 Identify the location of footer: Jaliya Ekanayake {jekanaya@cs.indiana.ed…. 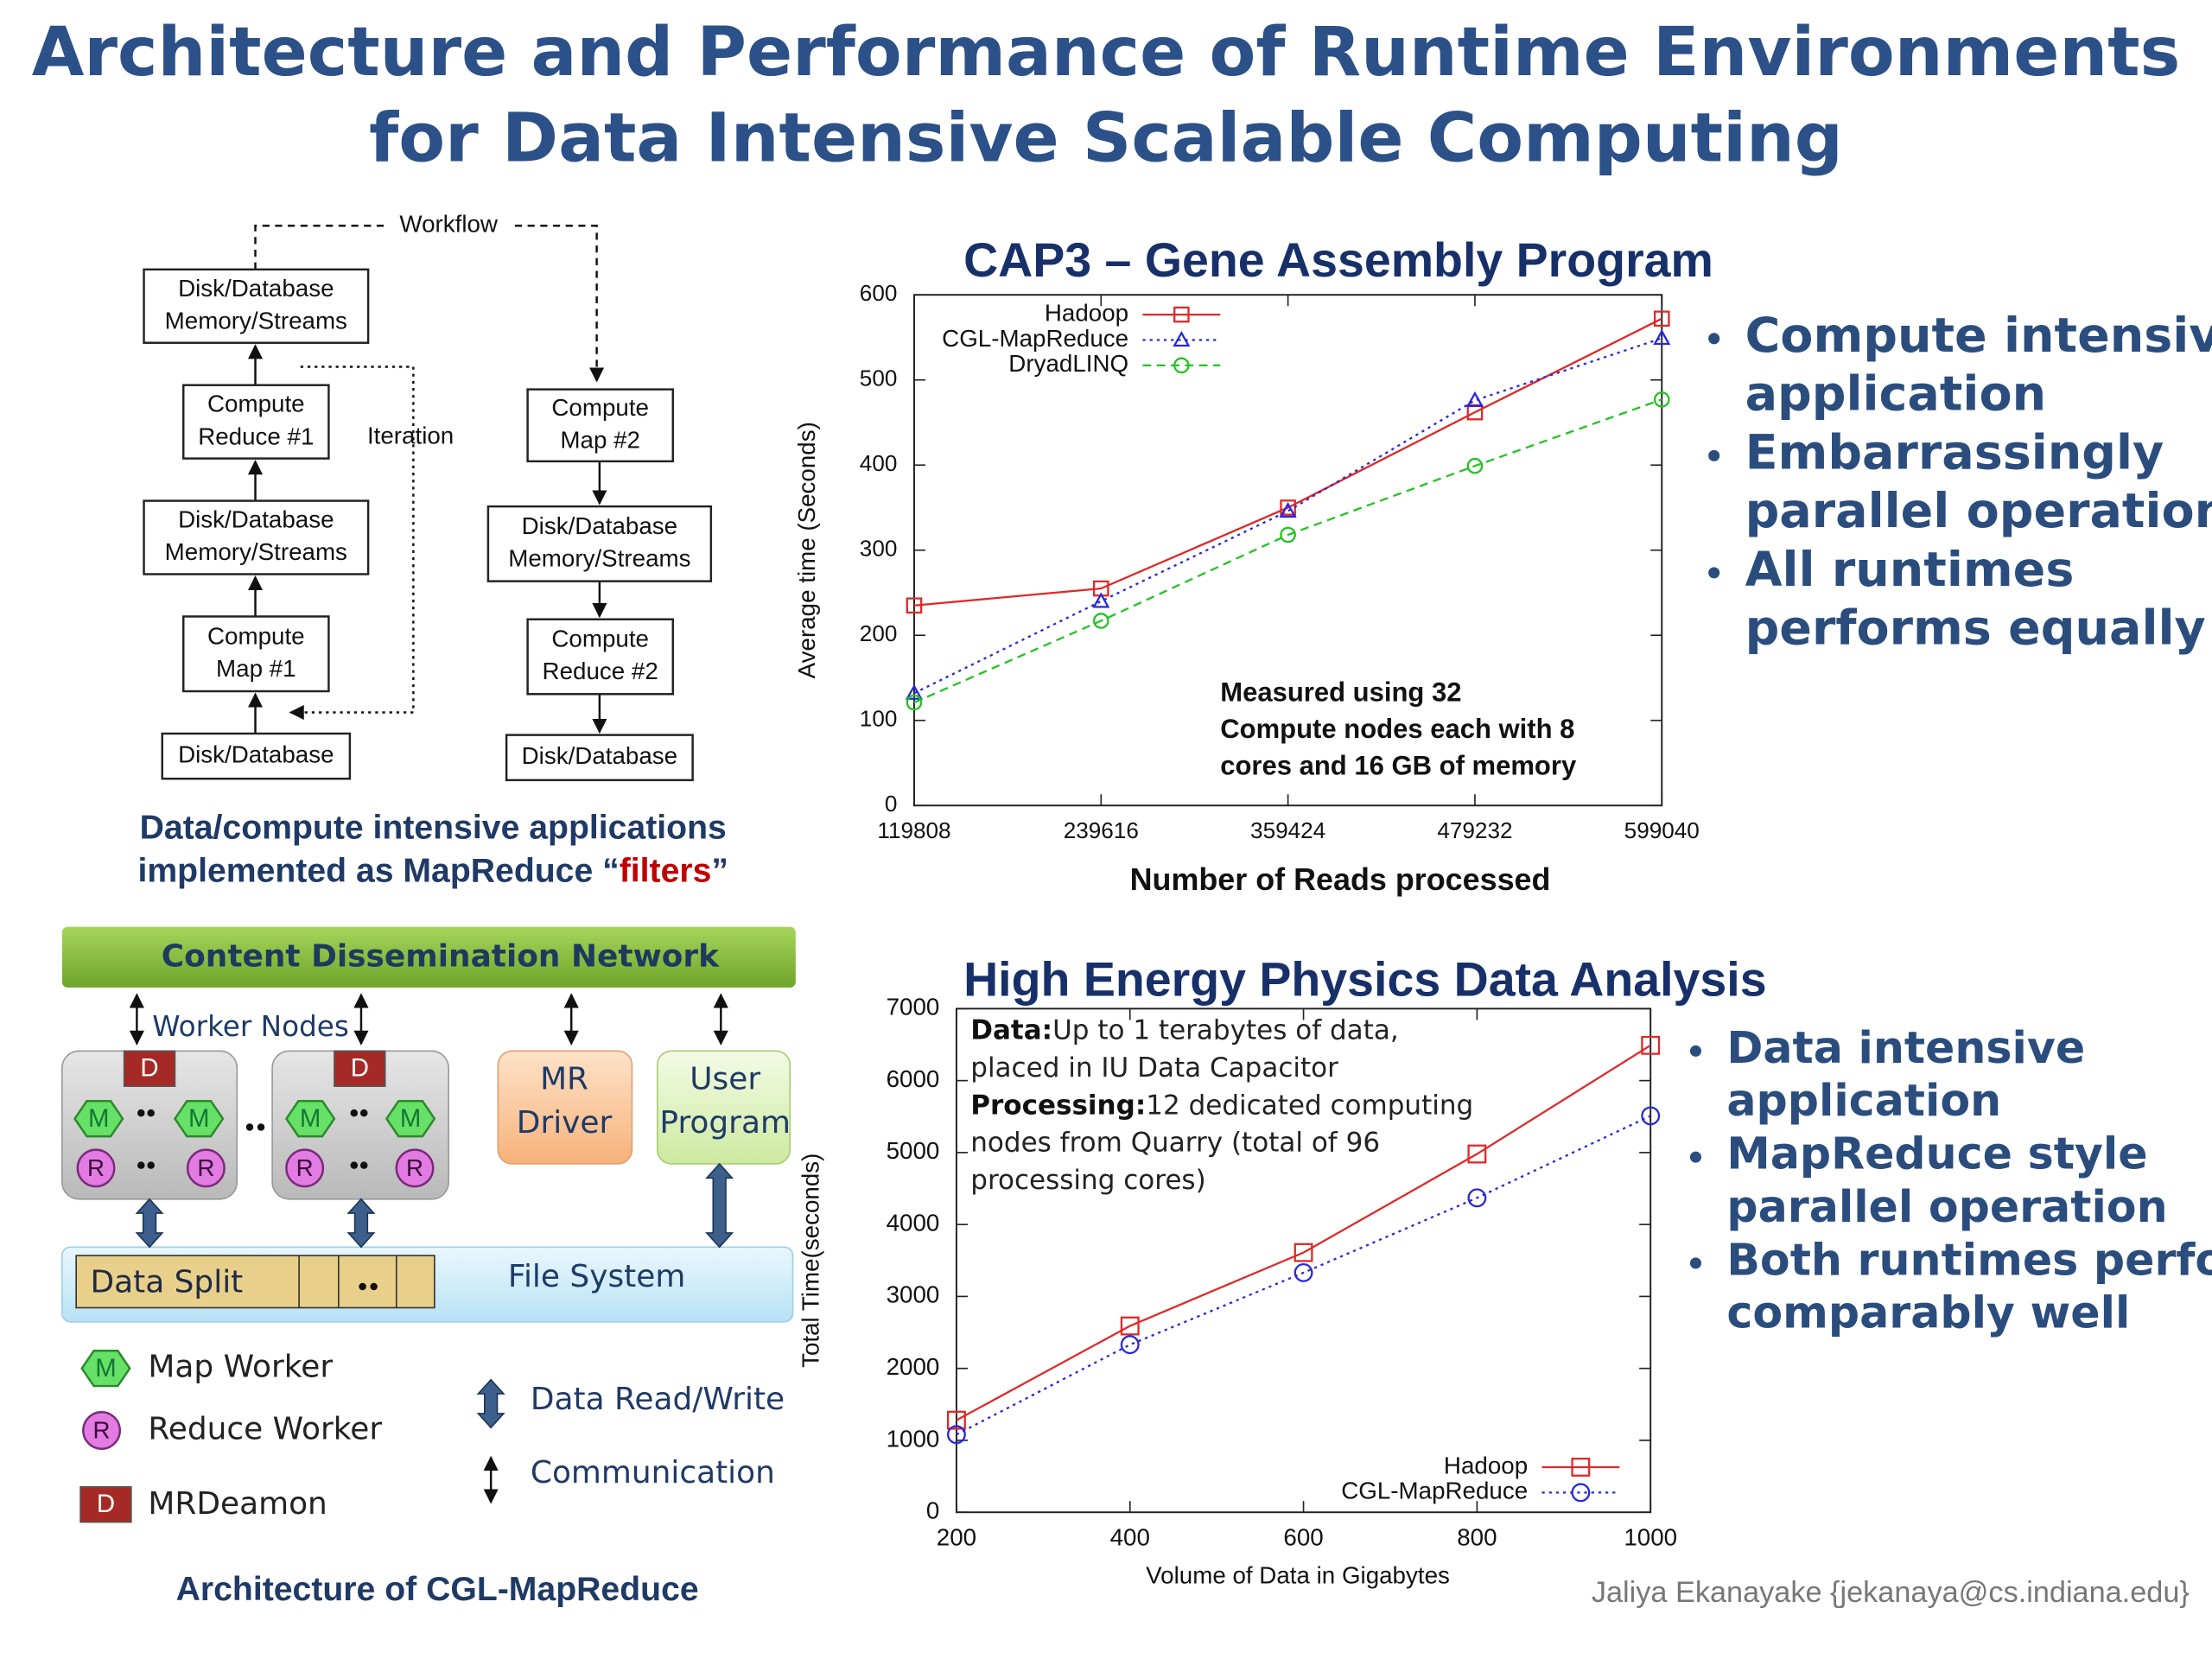
(1891, 1592).